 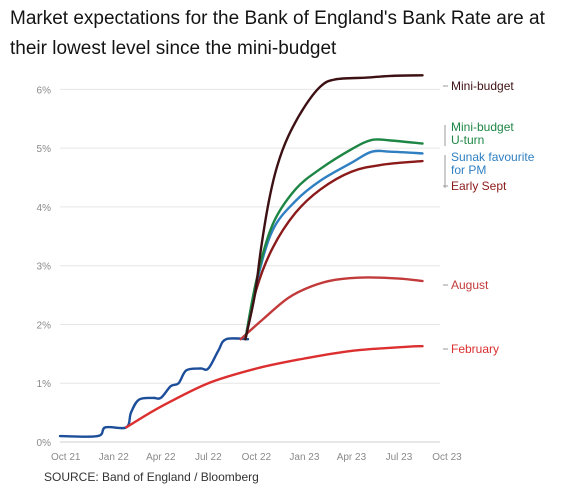 I want to click on y-tick-label: 6%, so click(x=44, y=90).